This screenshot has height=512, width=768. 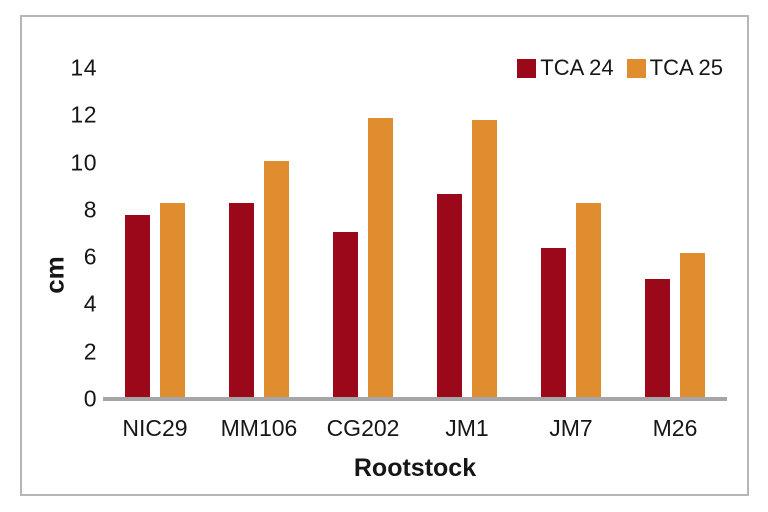 What do you see at coordinates (657, 337) in the screenshot?
I see `bar-tca-24-m26` at bounding box center [657, 337].